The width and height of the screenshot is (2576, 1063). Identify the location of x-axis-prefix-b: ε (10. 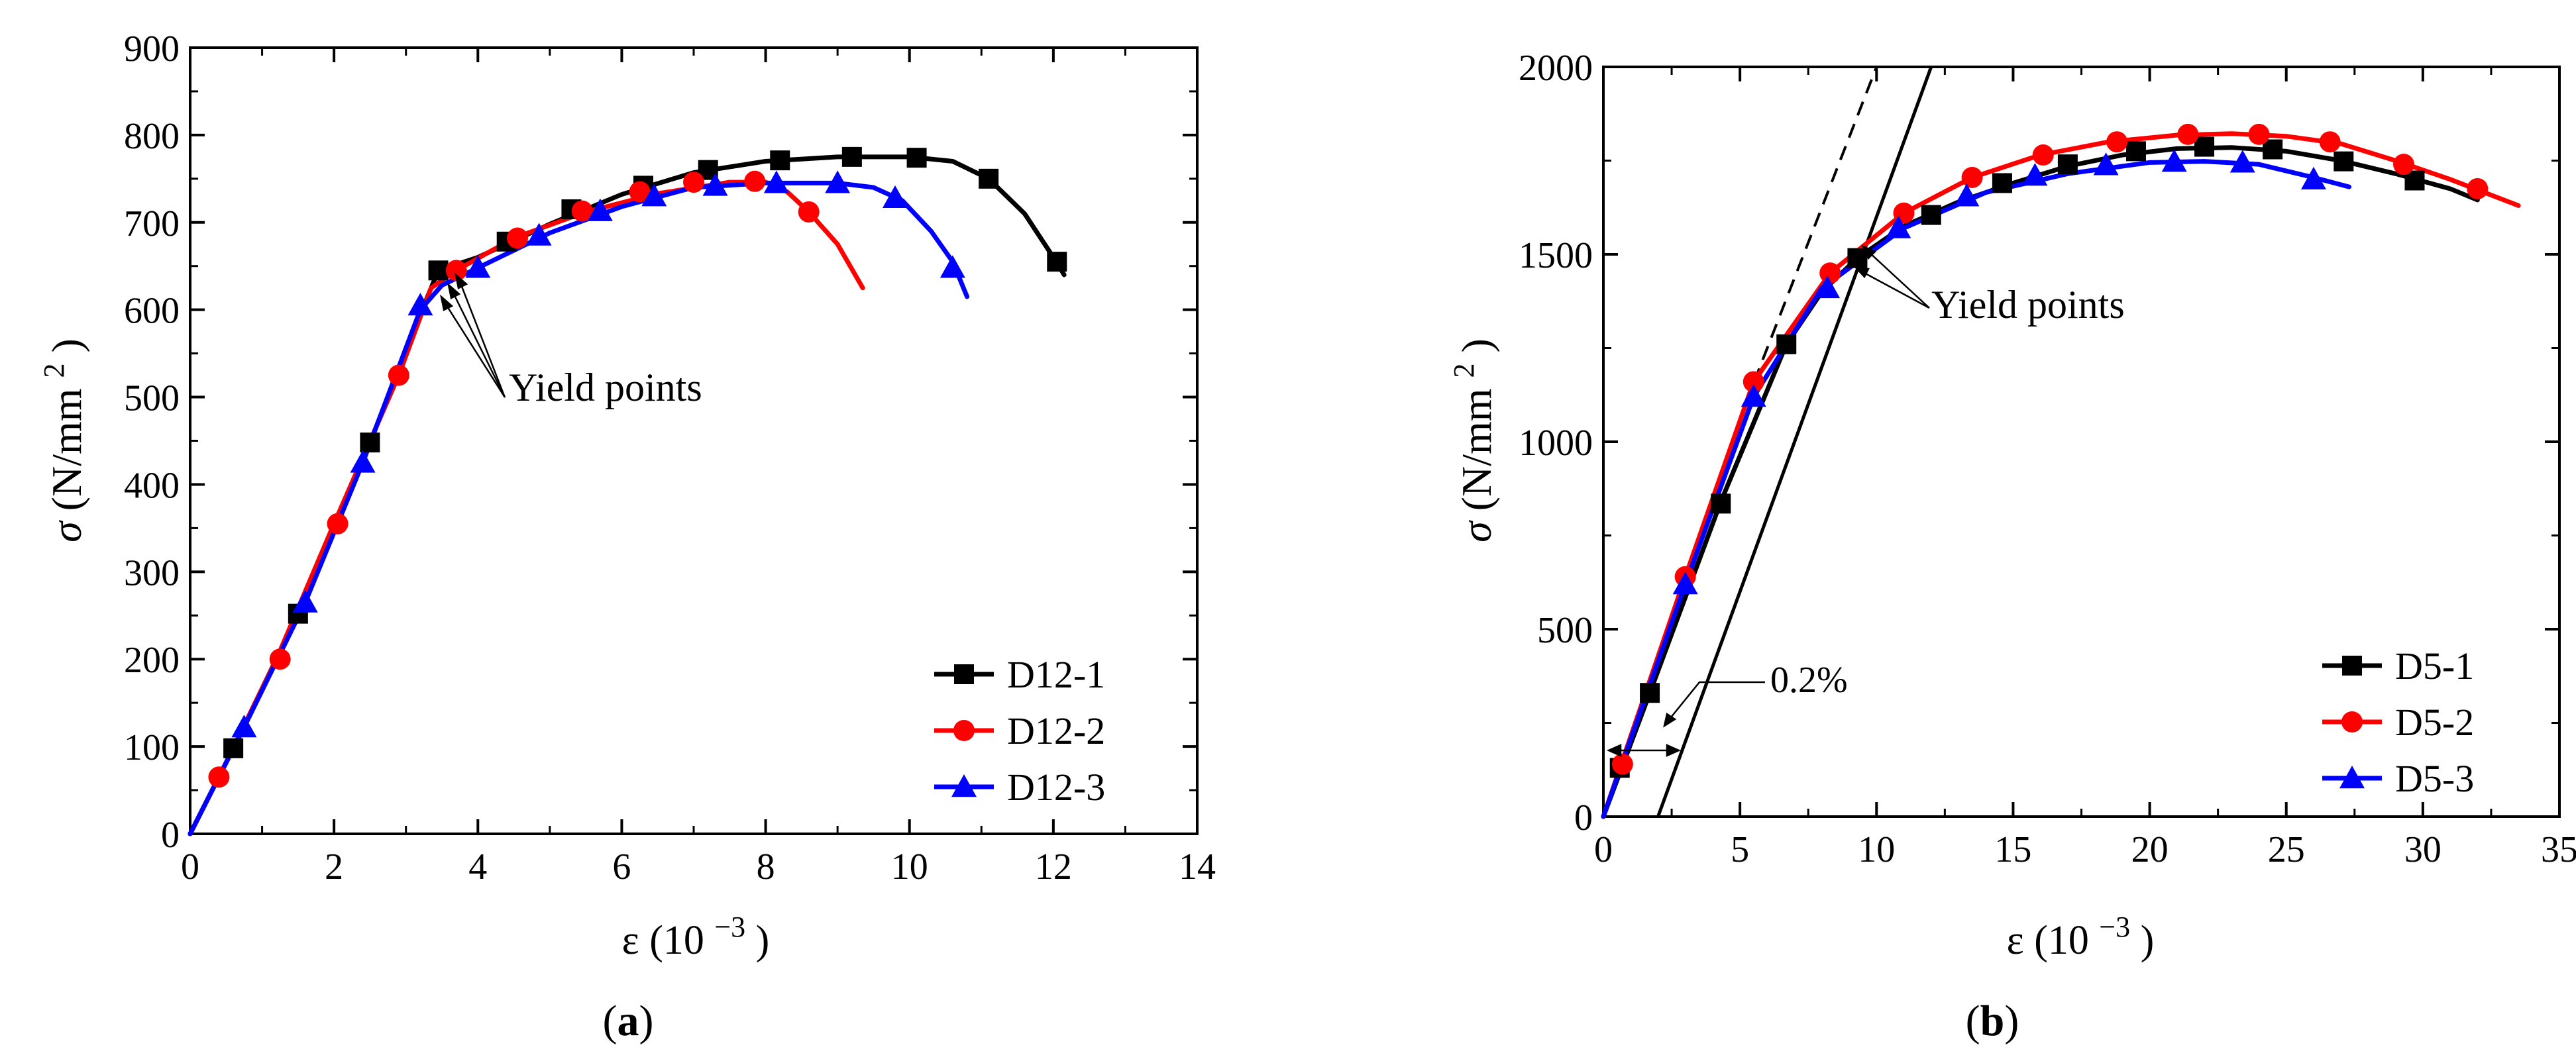
(2048, 940).